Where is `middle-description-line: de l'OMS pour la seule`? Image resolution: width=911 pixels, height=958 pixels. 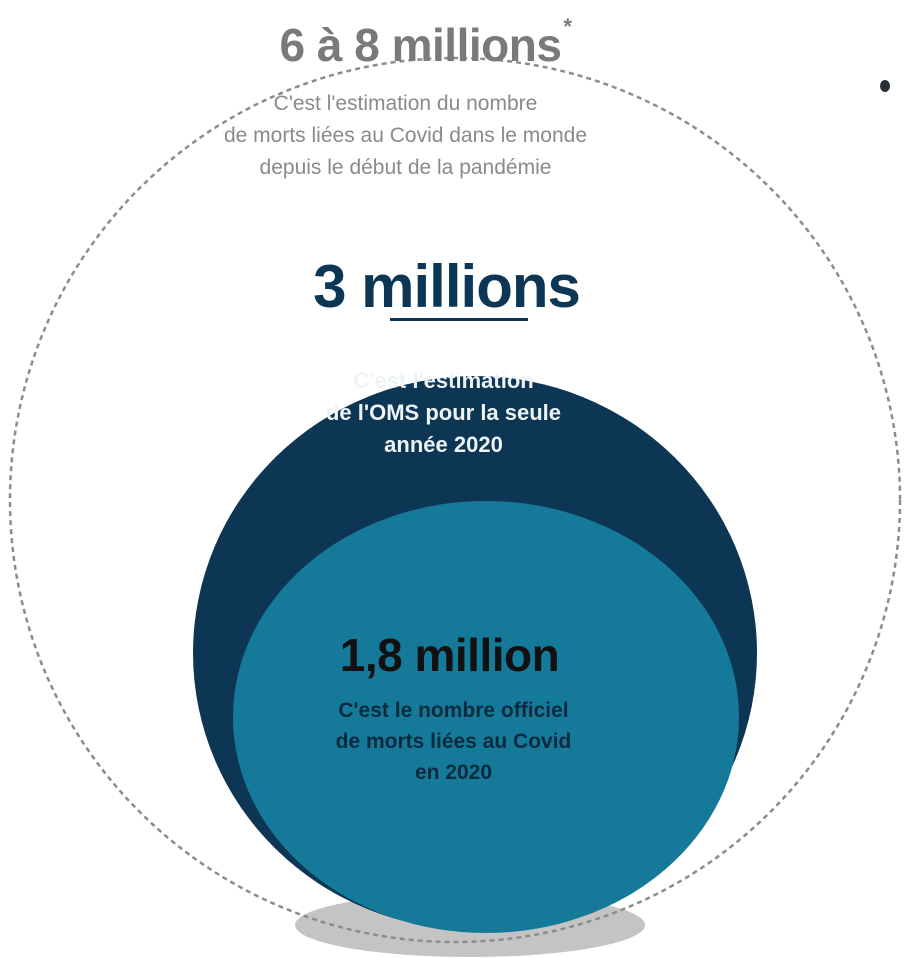 middle-description-line: de l'OMS pour la seule is located at coordinates (443, 412).